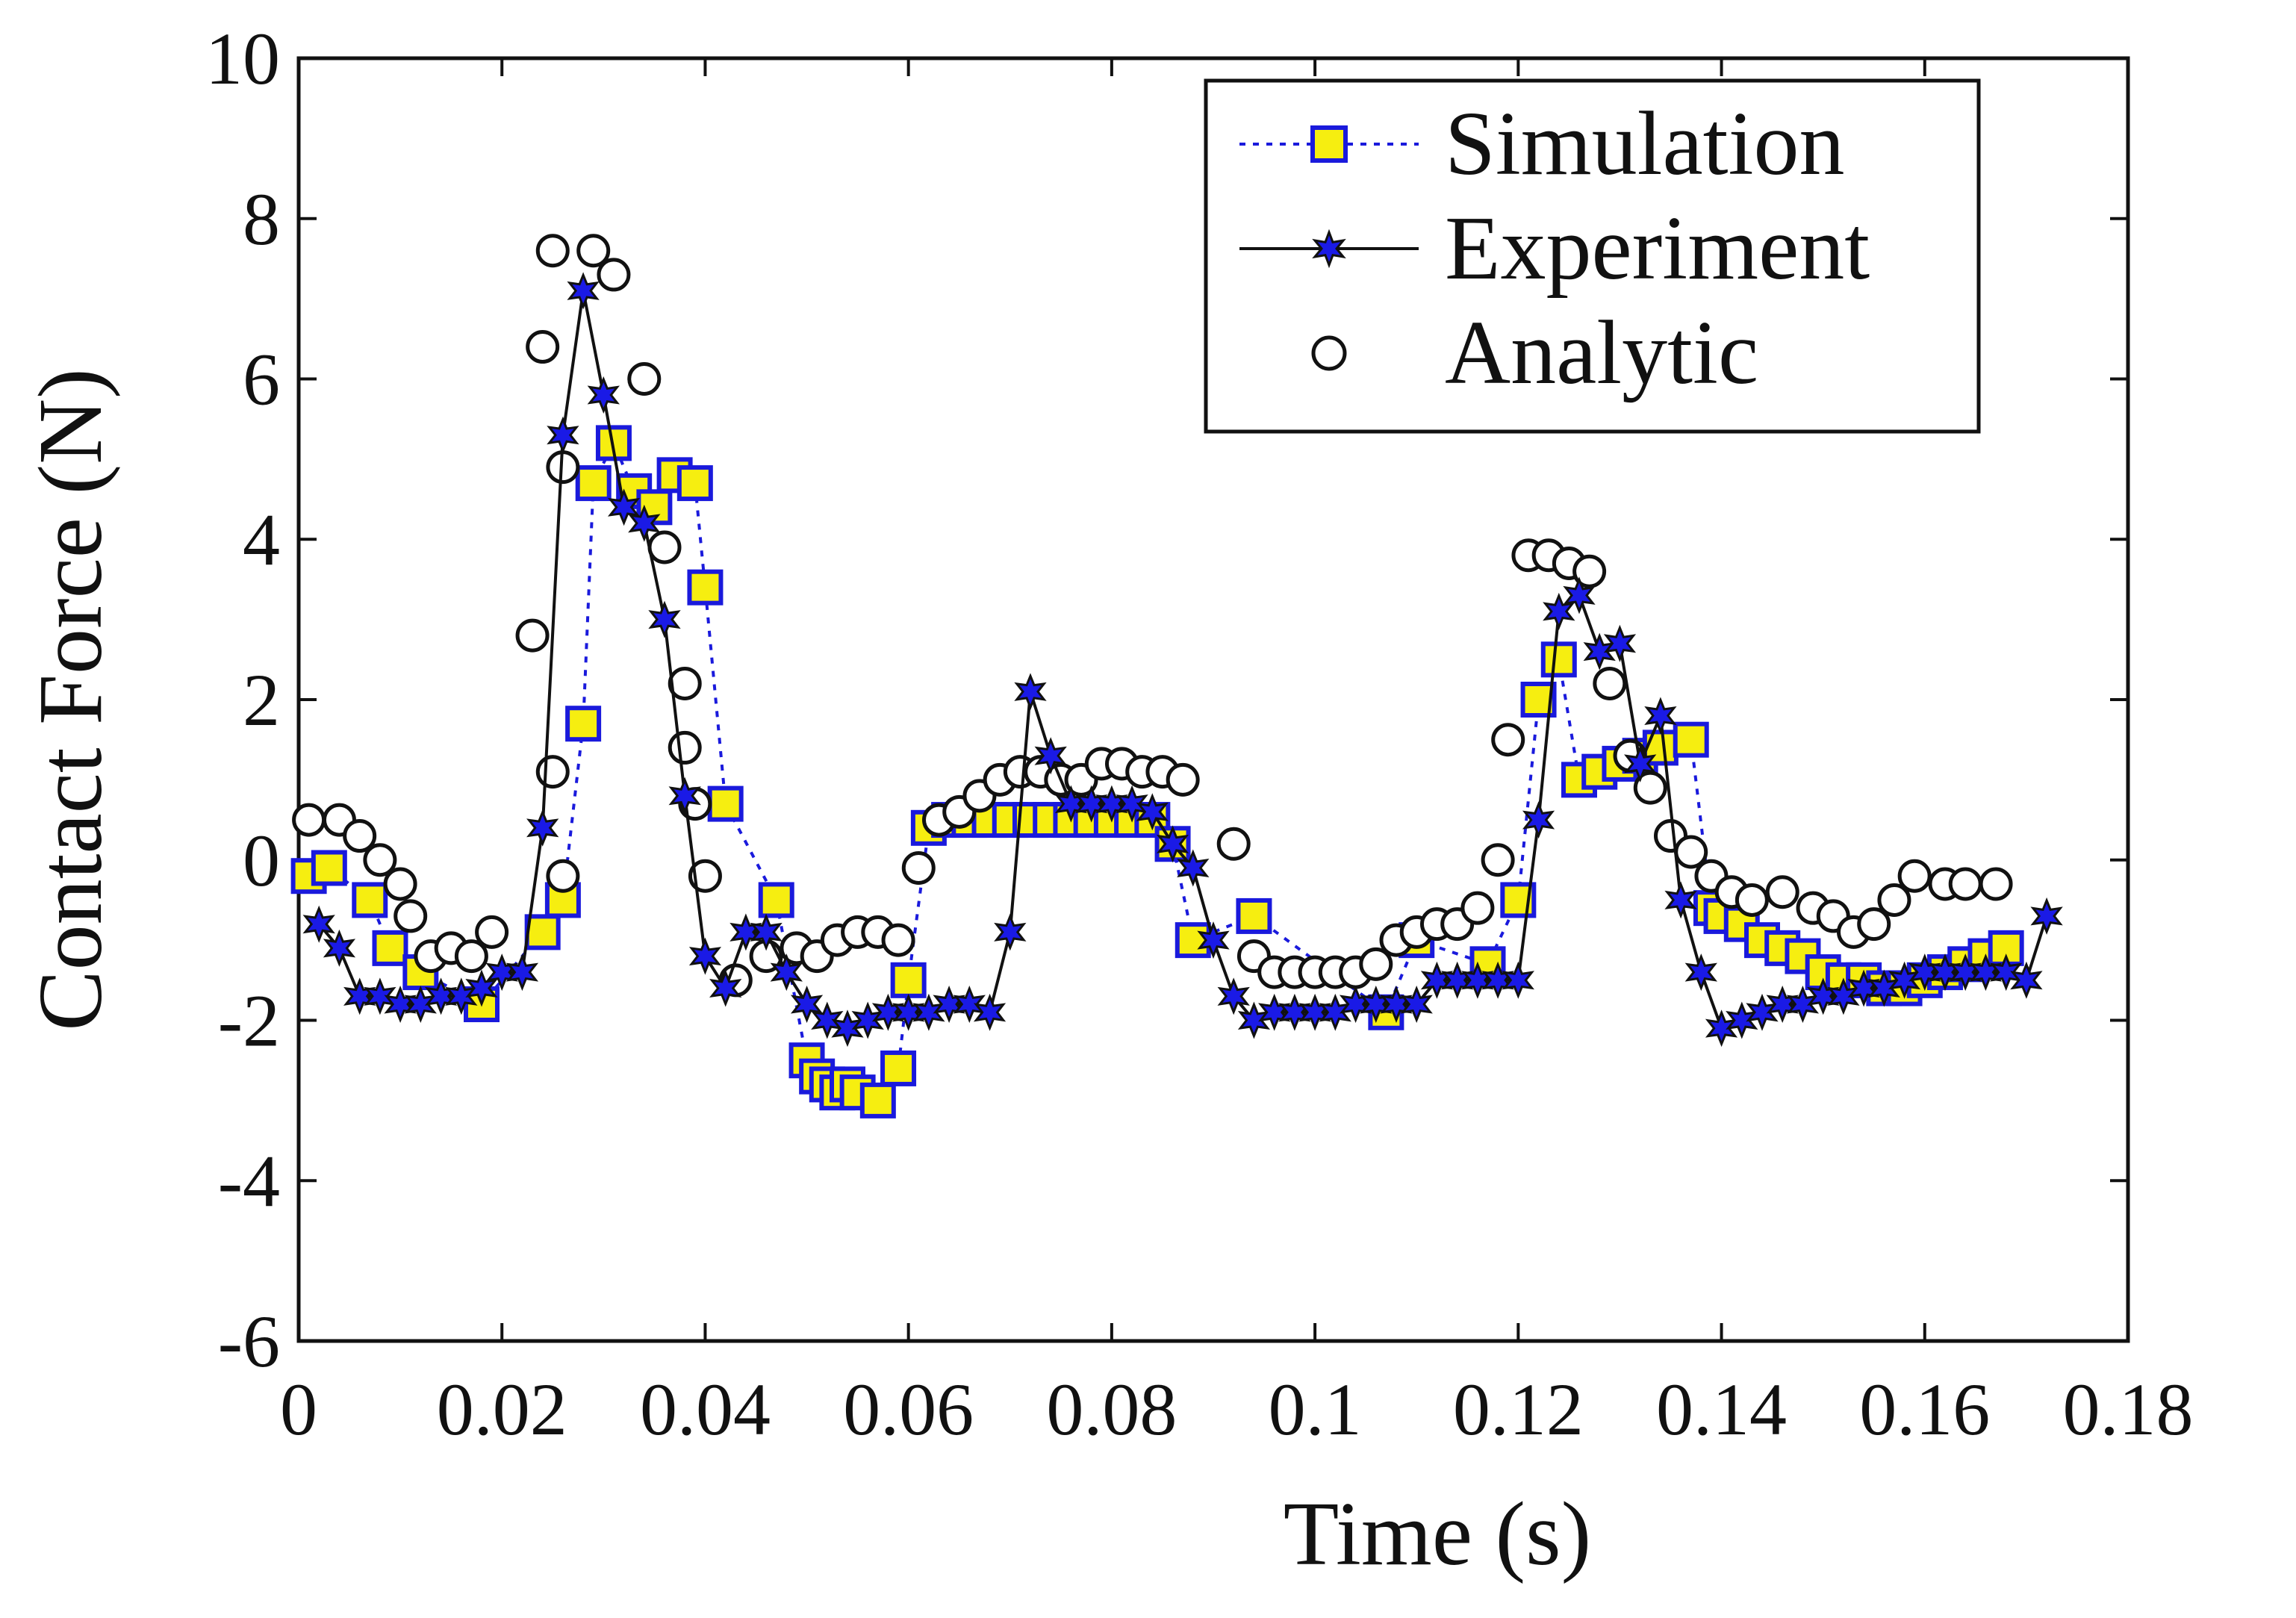 This screenshot has width=2296, height=1618. What do you see at coordinates (242, 59) in the screenshot?
I see `y-tick-label: 10` at bounding box center [242, 59].